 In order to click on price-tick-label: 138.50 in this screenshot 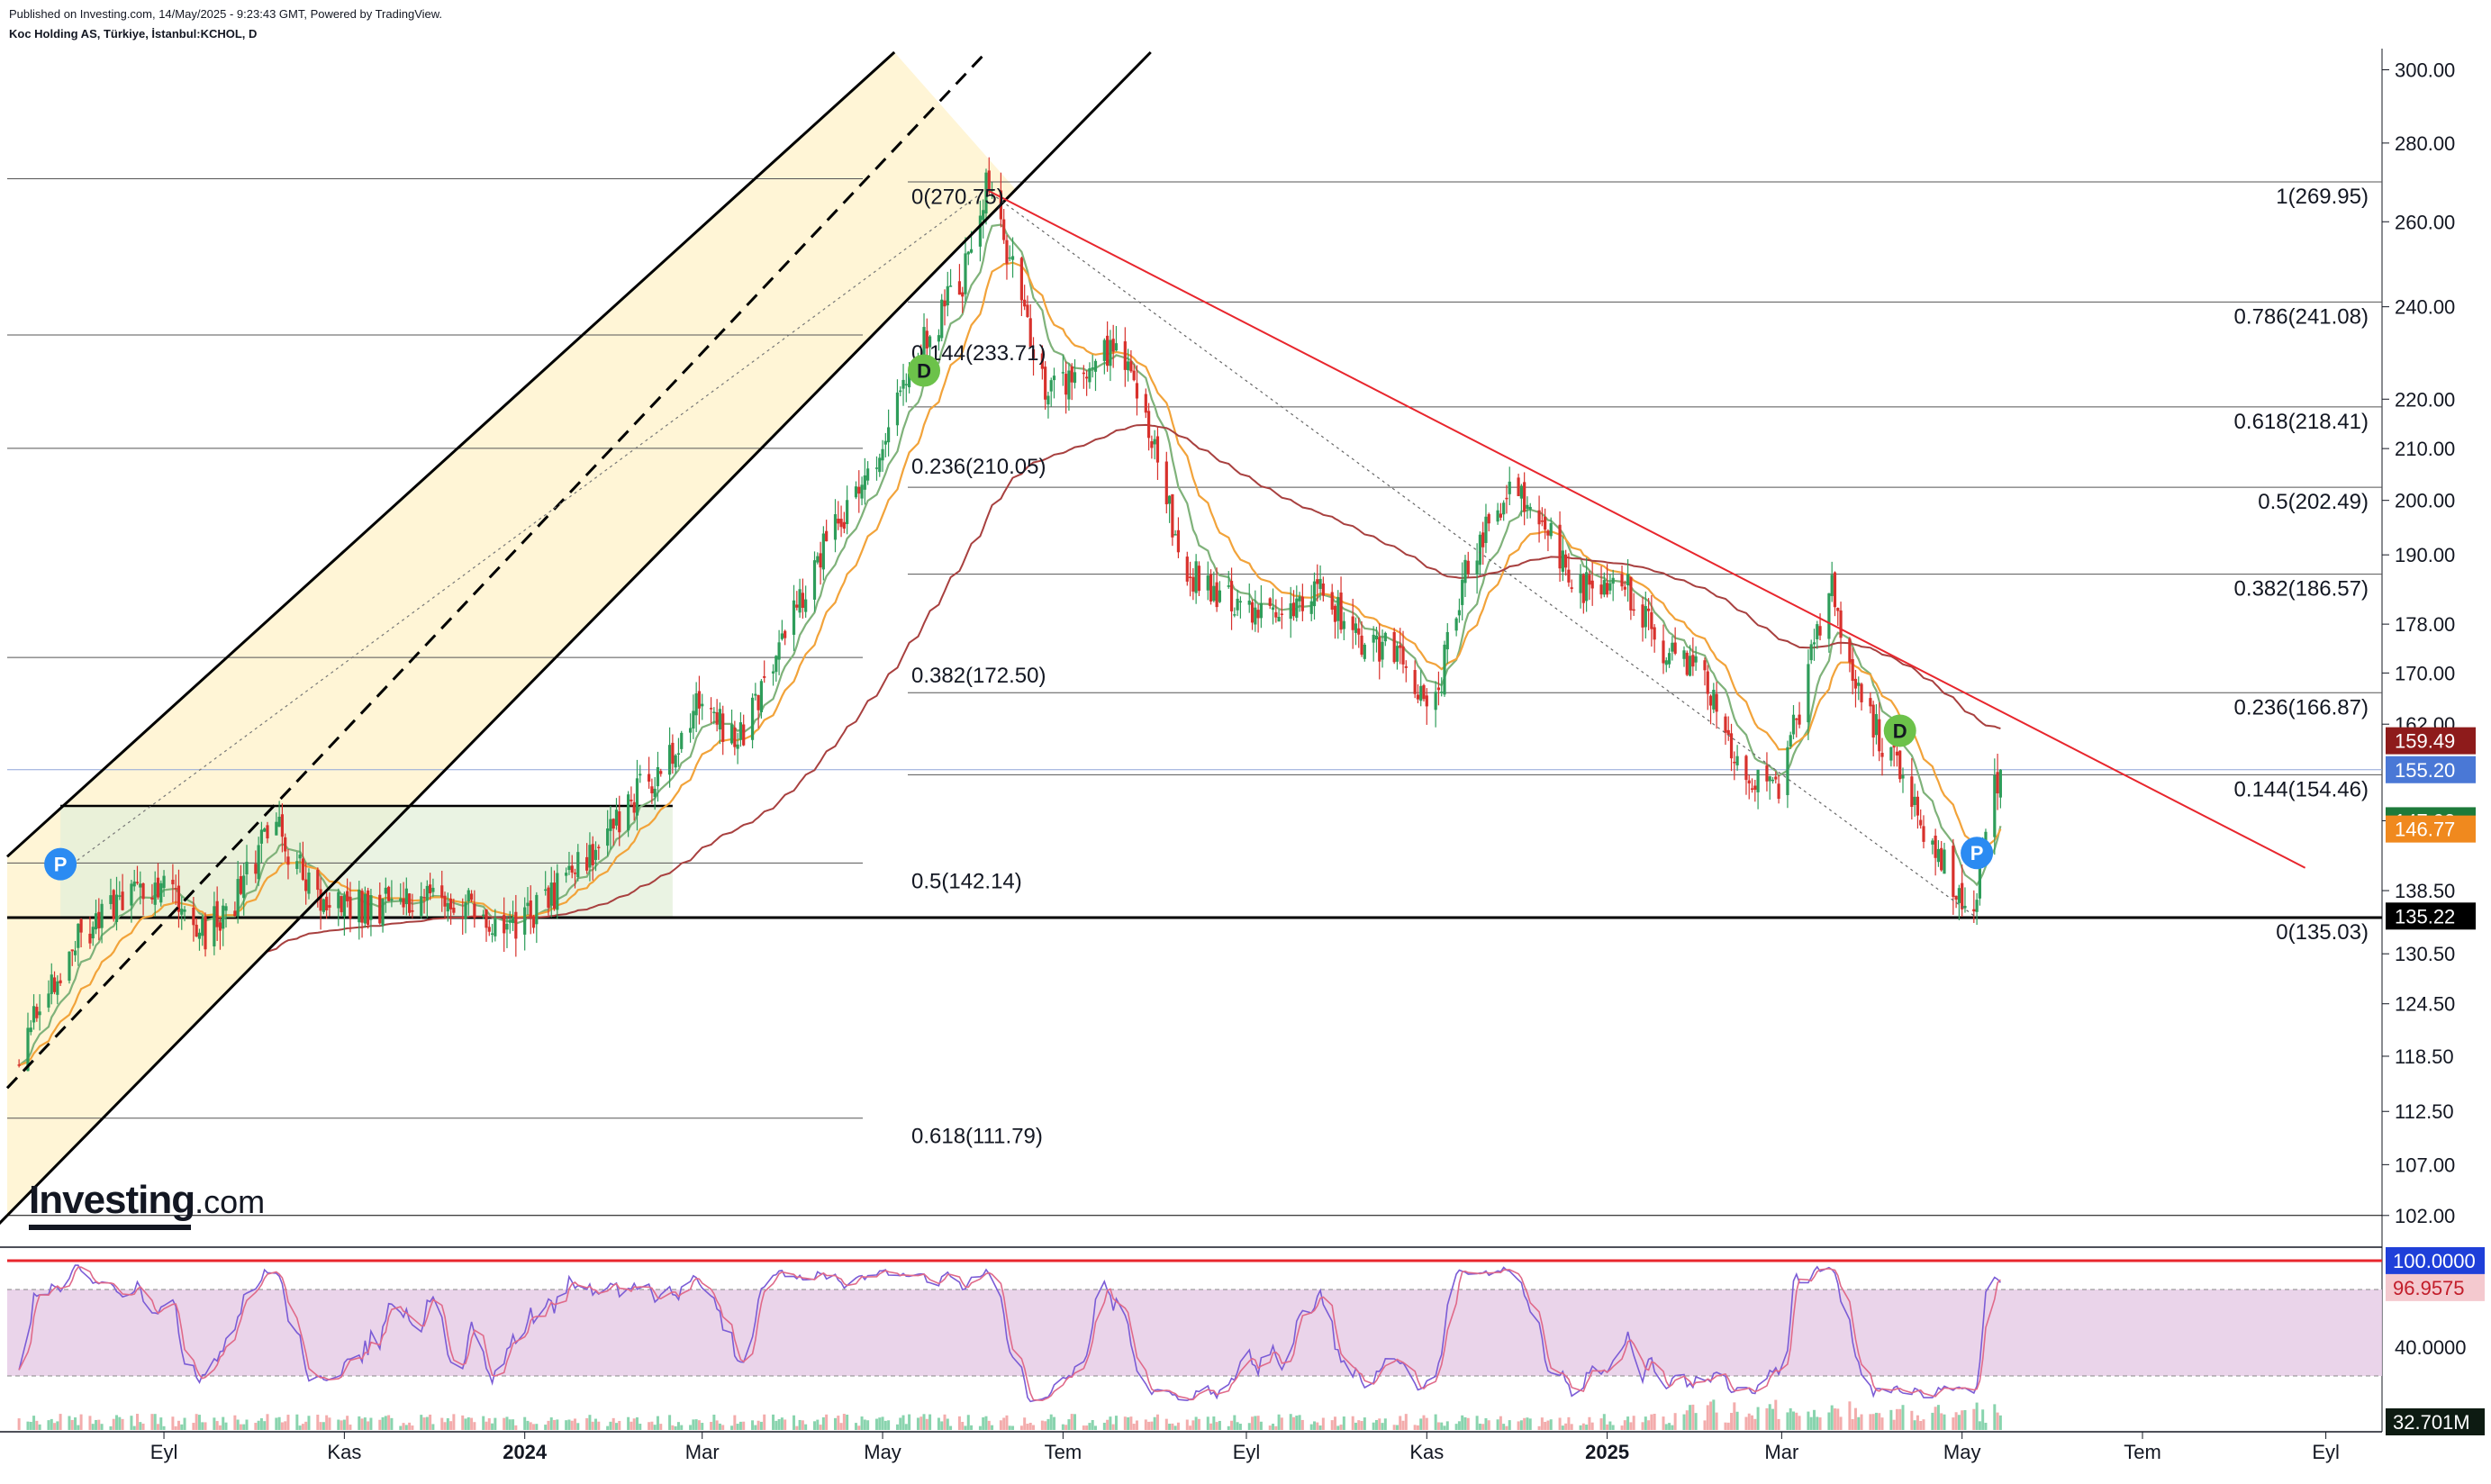, I will do `click(2425, 891)`.